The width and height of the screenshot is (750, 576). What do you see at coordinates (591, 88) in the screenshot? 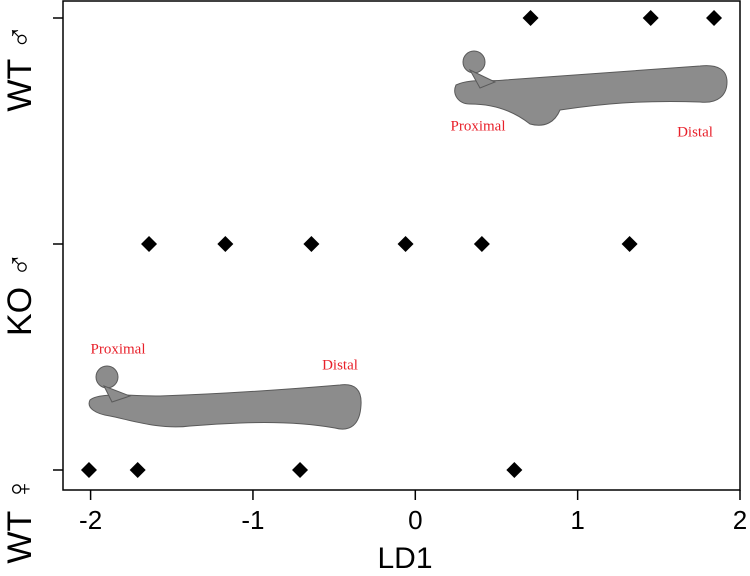
I see `bone-top` at bounding box center [591, 88].